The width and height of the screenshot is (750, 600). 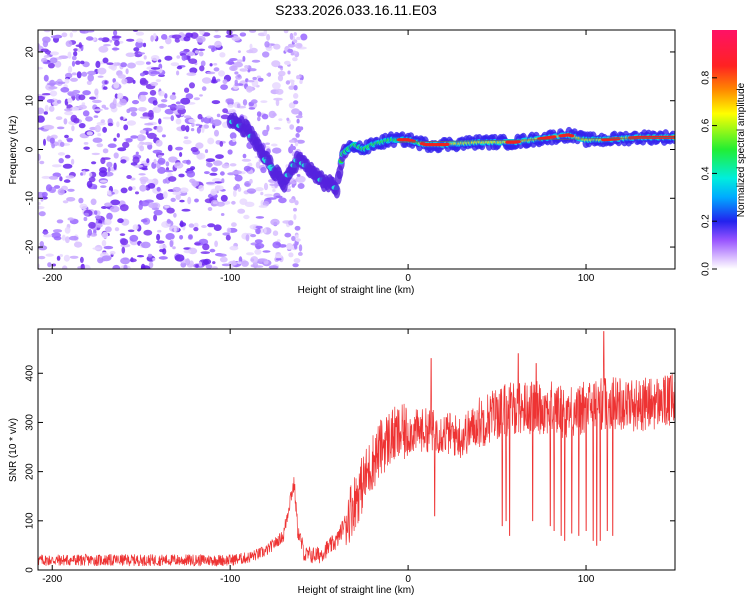 I want to click on spec-fit-line, so click(x=537, y=139).